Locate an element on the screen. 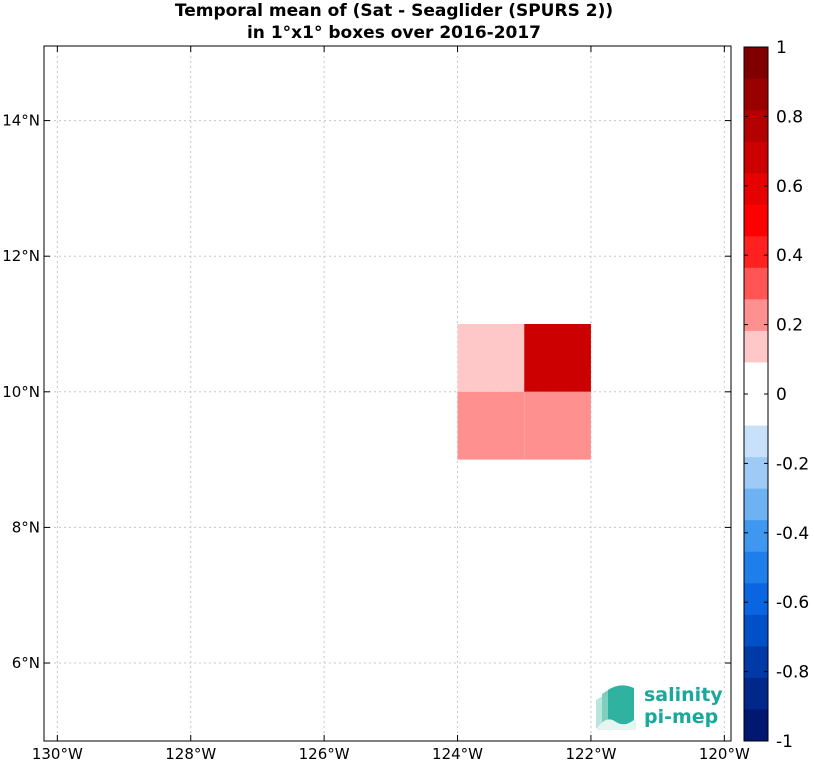  colorbar-ticks: 1 0.8 0.6 0.4 0.2 0 -0.2 -0.4 -0.6 -0.8 -1 is located at coordinates (776, 395).